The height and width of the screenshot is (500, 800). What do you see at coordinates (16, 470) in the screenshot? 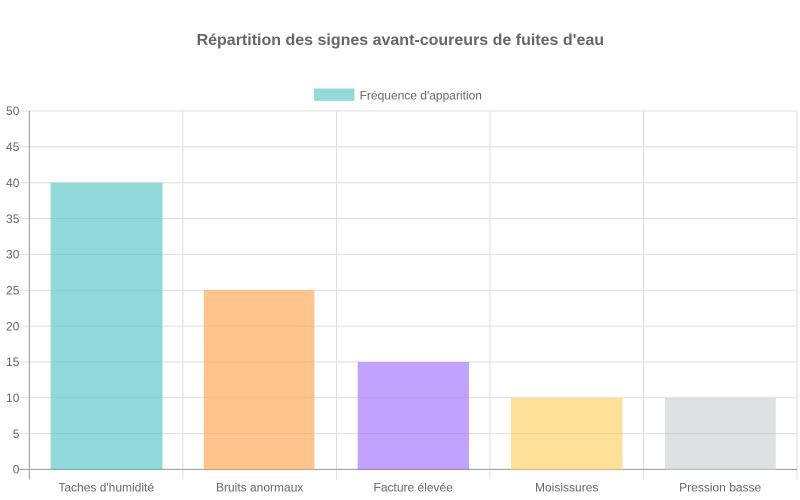
I see `svg-text: 0` at bounding box center [16, 470].